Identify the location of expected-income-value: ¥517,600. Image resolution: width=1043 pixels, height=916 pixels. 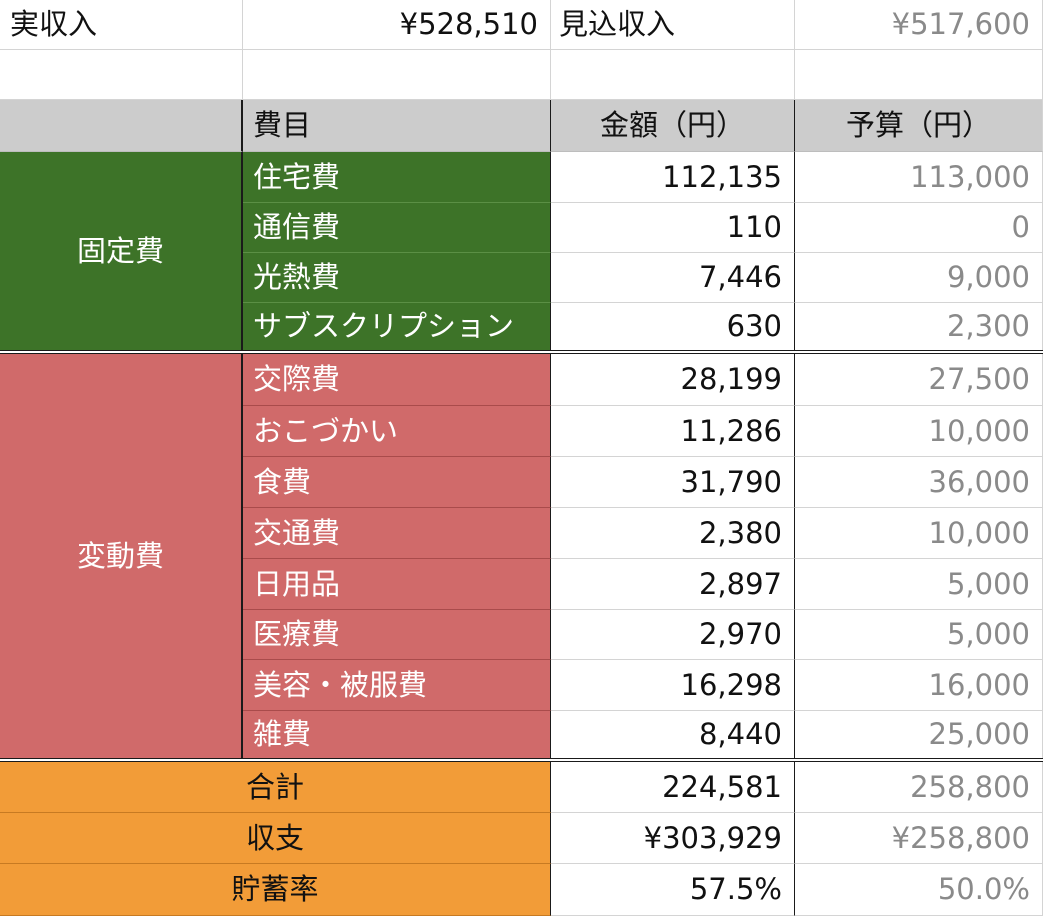
(919, 25).